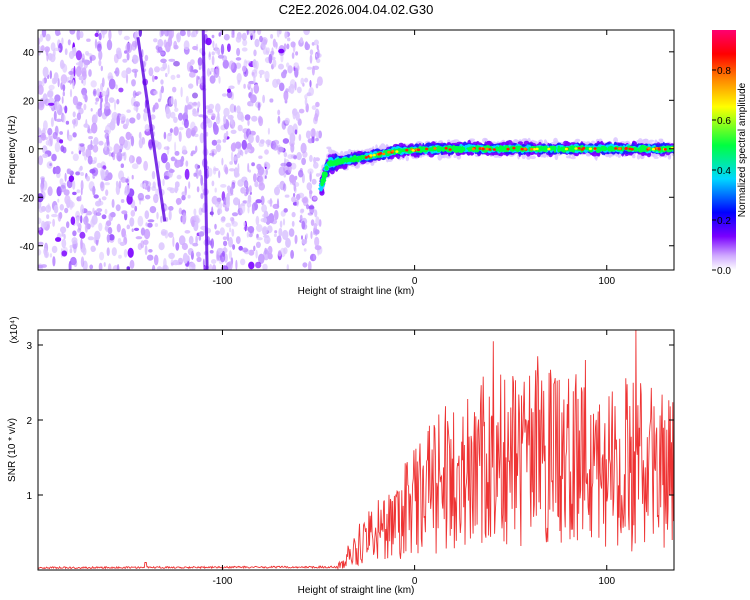 This screenshot has width=750, height=600. Describe the element at coordinates (29, 496) in the screenshot. I see `y-tick-label: 1` at that location.